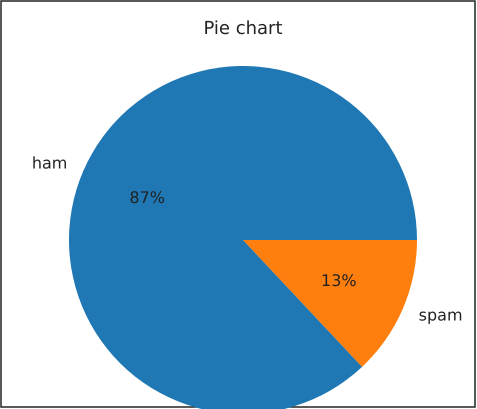 The image size is (477, 409). What do you see at coordinates (243, 28) in the screenshot?
I see `chart-title: Pie chart` at bounding box center [243, 28].